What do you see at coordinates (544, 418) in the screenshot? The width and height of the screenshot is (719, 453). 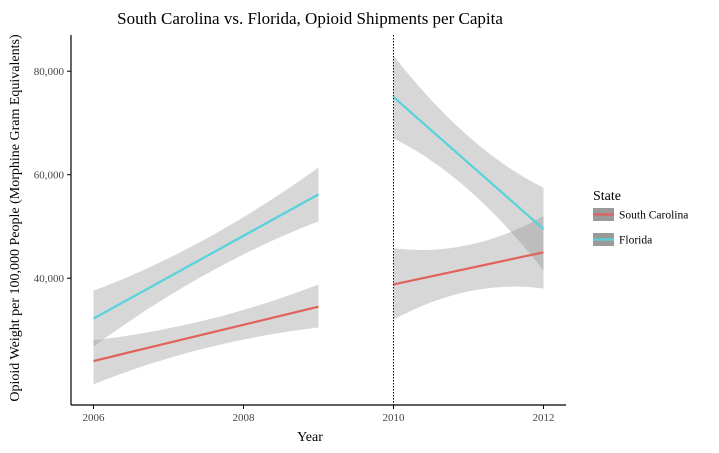 I see `x-tick-label: 2012` at bounding box center [544, 418].